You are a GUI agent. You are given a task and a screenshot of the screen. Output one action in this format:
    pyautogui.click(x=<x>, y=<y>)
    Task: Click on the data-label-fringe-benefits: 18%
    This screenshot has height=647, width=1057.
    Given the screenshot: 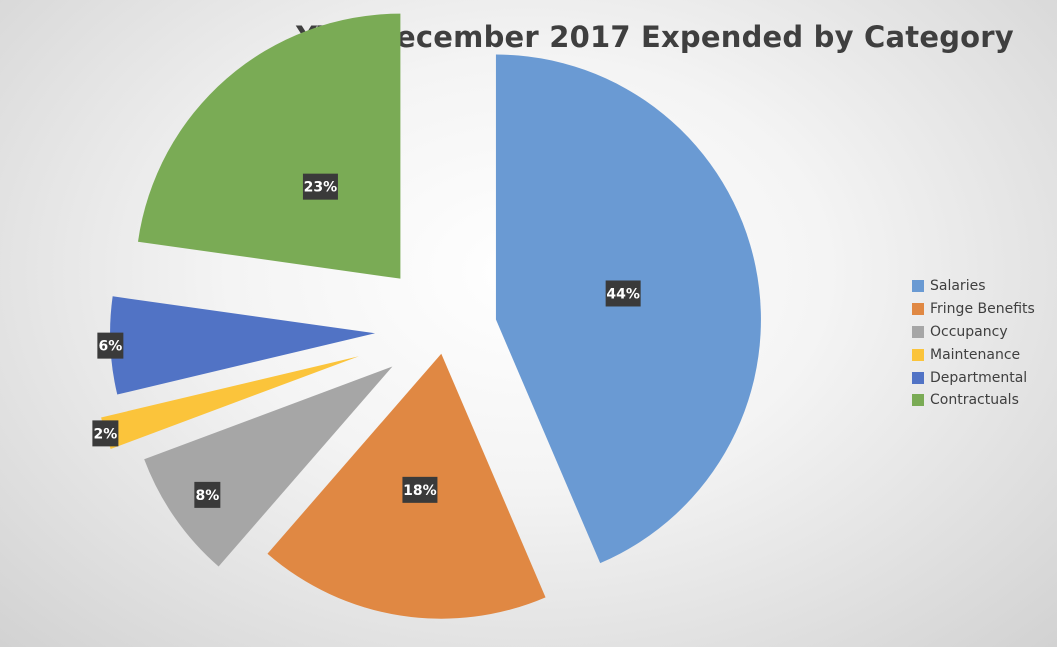 What is the action you would take?
    pyautogui.click(x=420, y=489)
    